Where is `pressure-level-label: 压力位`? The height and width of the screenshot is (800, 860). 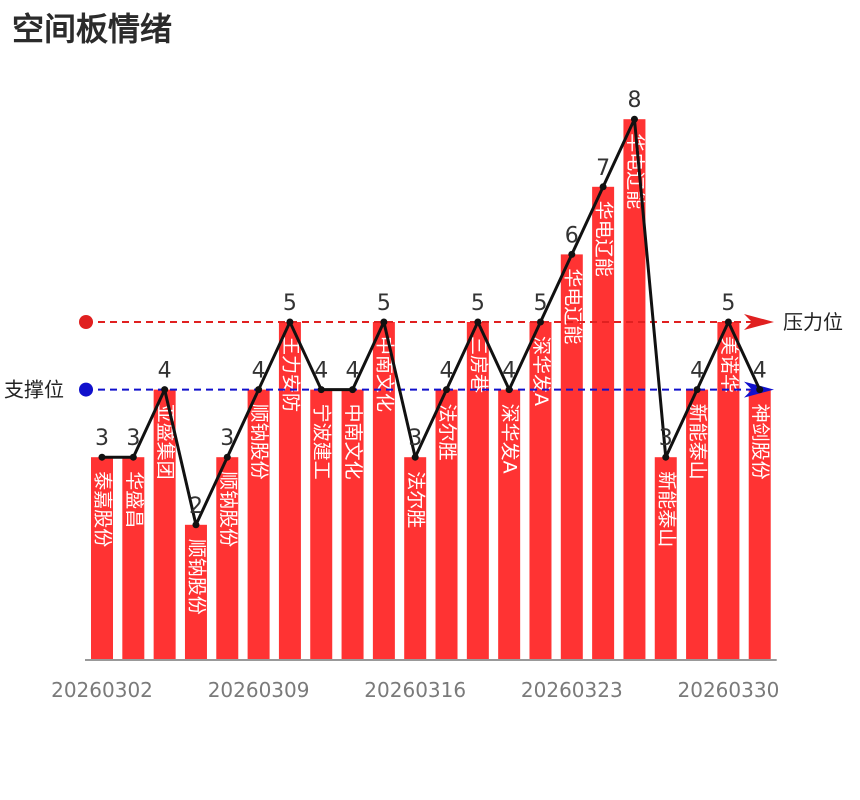
pressure-level-label: 压力位 is located at coordinates (813, 322).